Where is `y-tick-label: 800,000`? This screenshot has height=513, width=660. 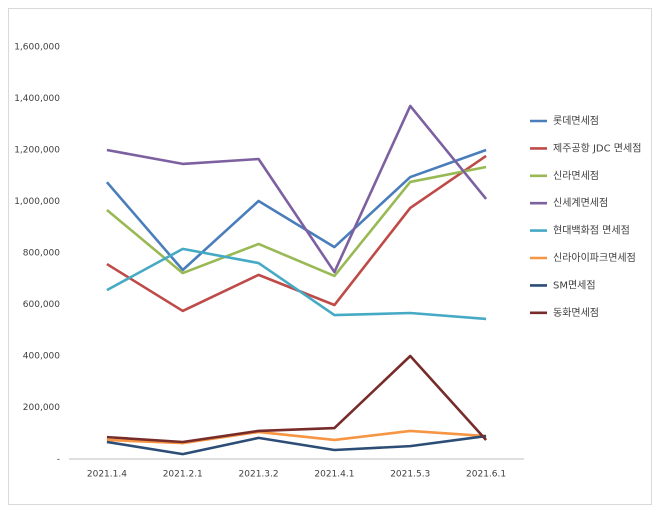
y-tick-label: 800,000 is located at coordinates (41, 254).